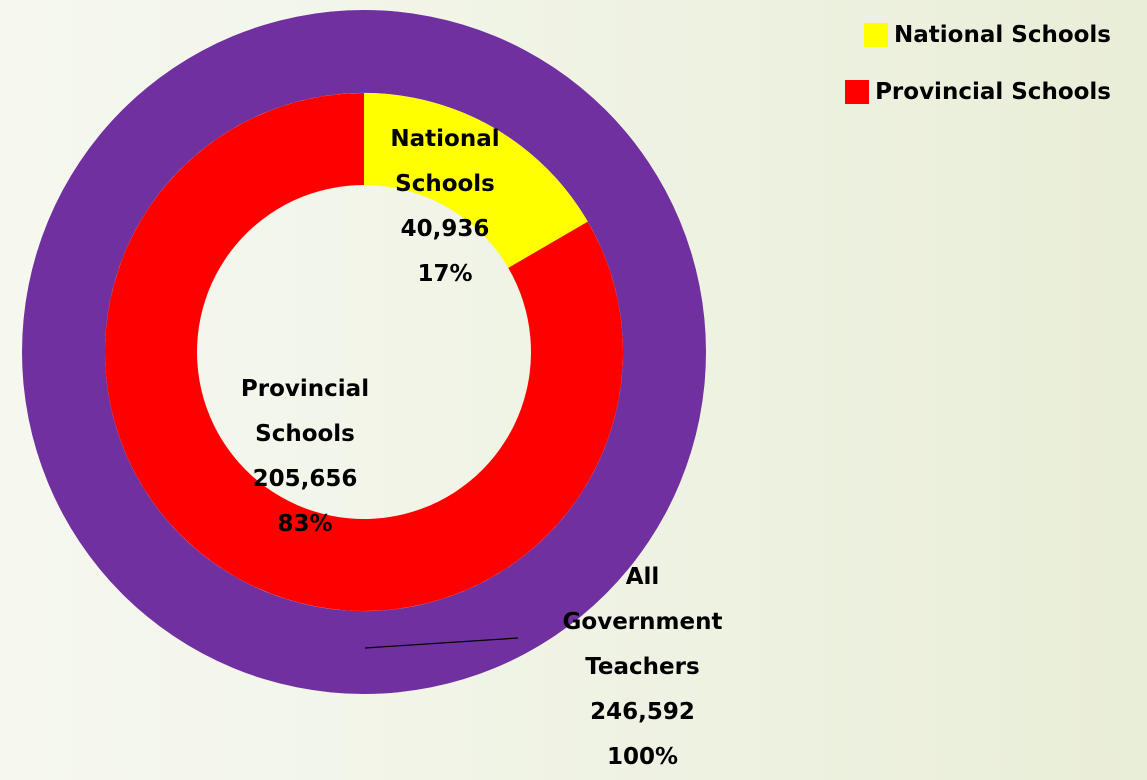  I want to click on legend-item: Provincial Schools, so click(978, 92).